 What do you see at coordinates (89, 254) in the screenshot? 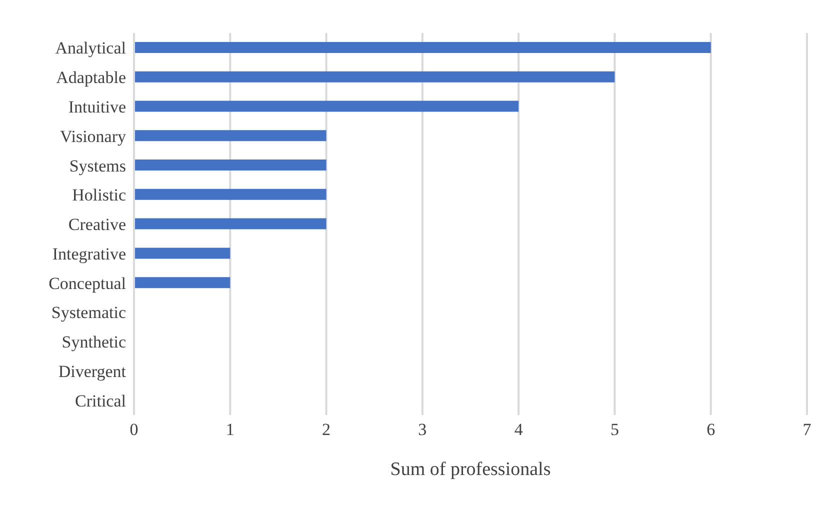
I see `y-tick-label: Integrative` at bounding box center [89, 254].